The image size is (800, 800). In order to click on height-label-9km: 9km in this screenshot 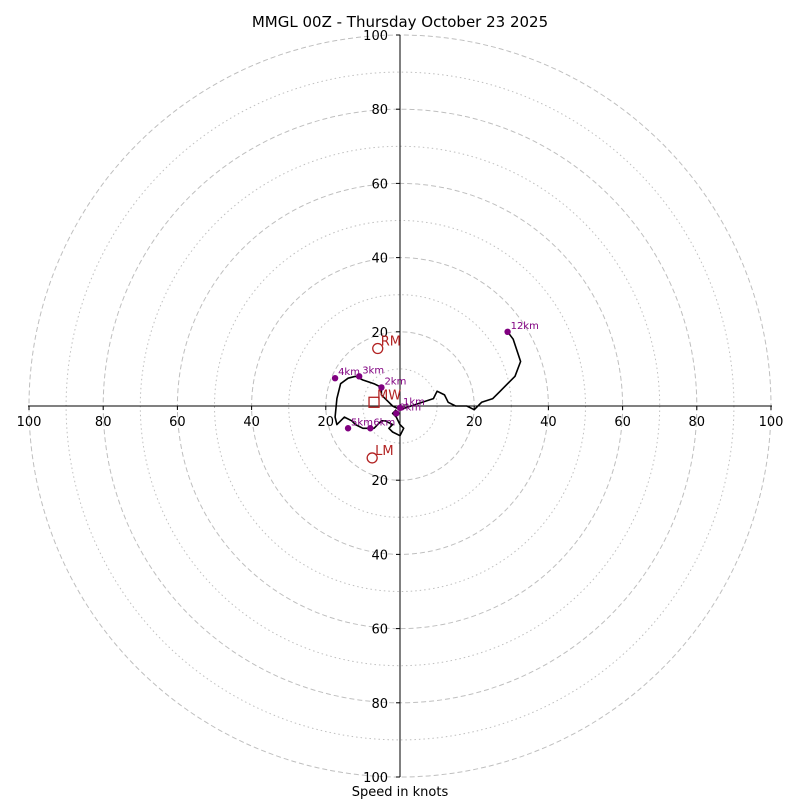, I will do `click(410, 407)`.